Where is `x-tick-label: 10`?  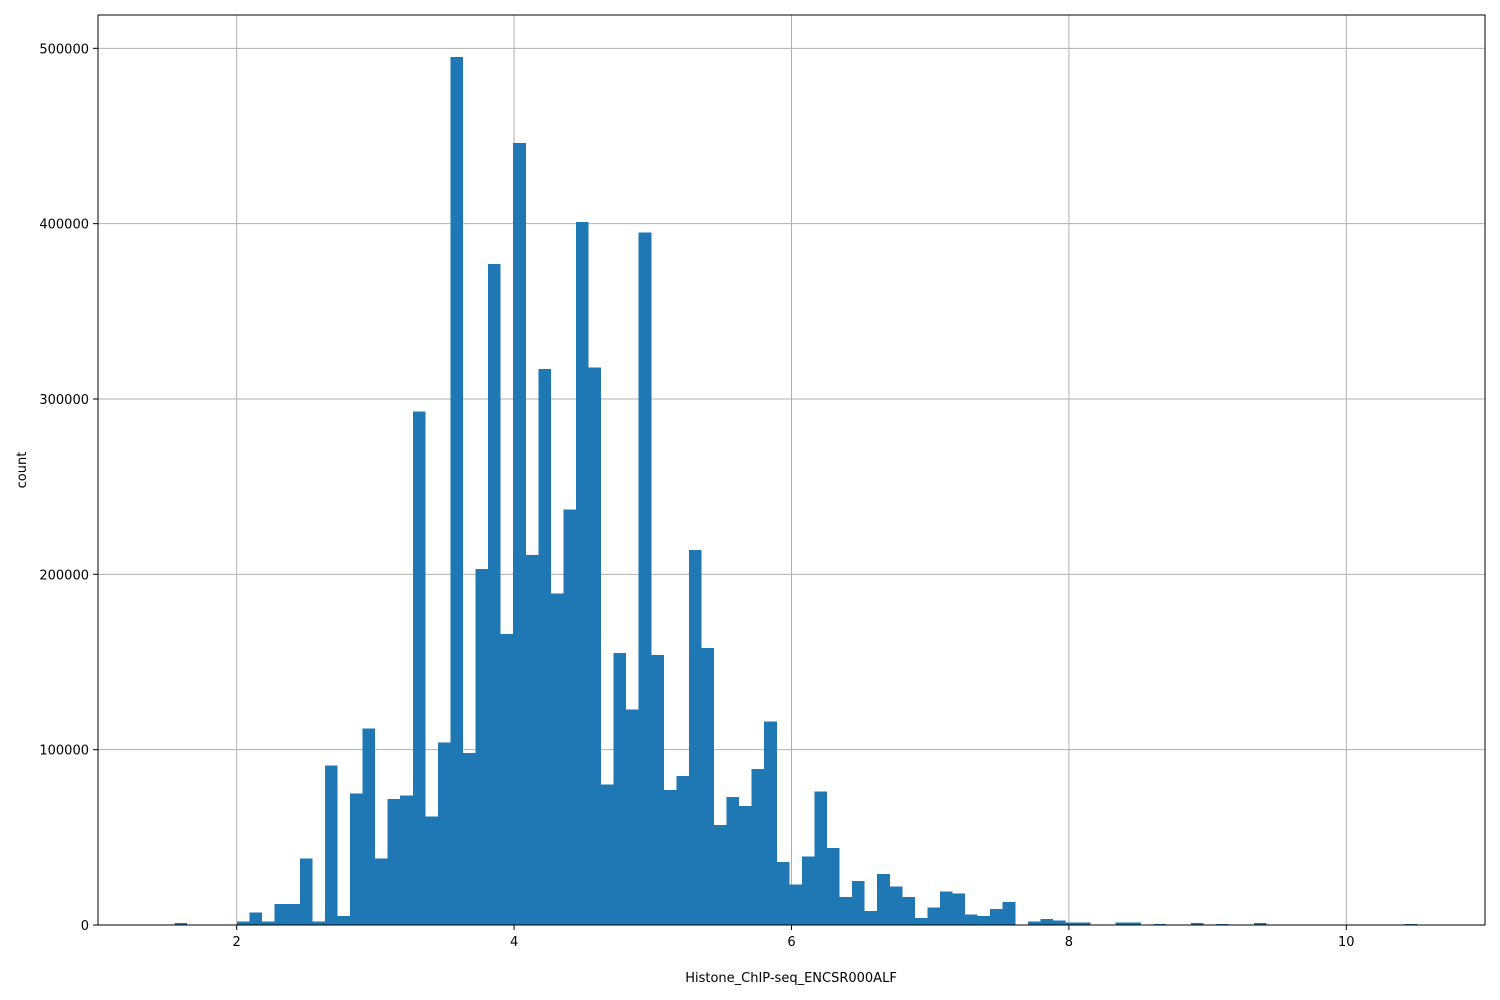
x-tick-label: 10 is located at coordinates (1346, 942).